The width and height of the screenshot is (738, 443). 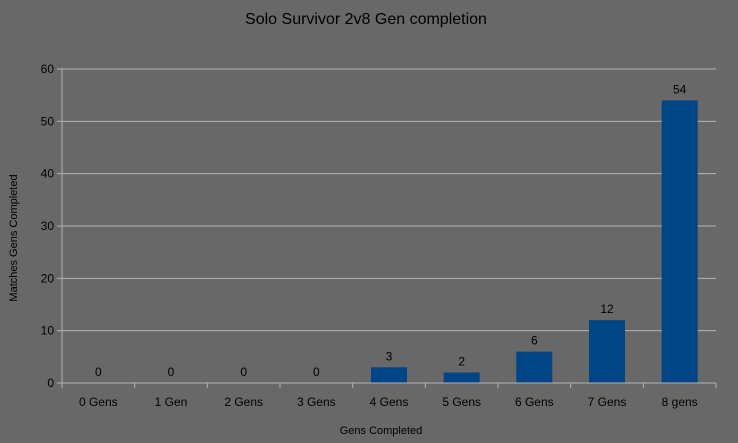 What do you see at coordinates (316, 402) in the screenshot?
I see `x-tick-label: 3 Gens` at bounding box center [316, 402].